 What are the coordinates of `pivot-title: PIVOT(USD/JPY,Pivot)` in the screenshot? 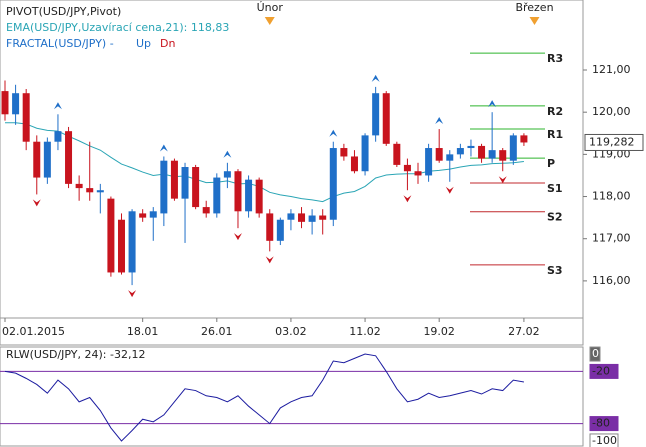 It's located at (63, 11).